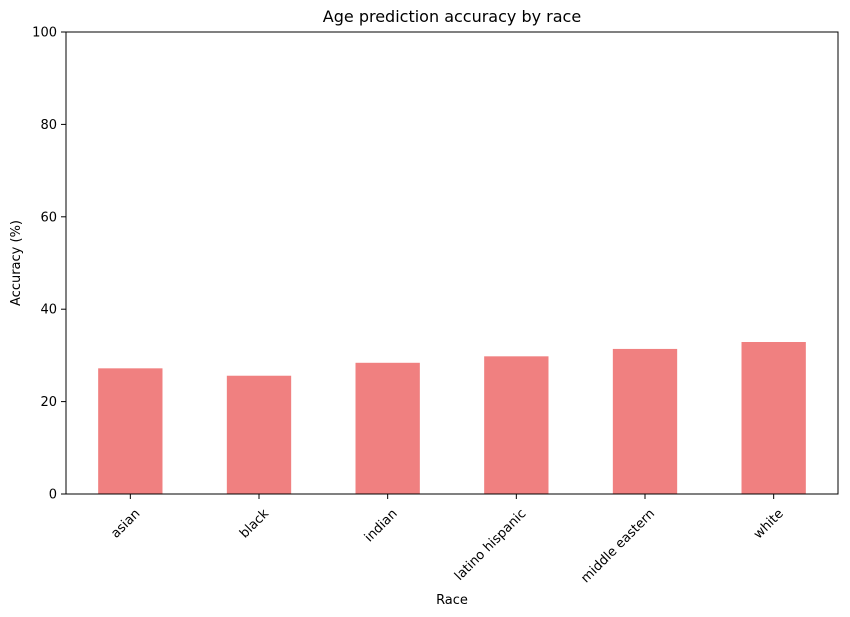  I want to click on x-tick-label: asian, so click(125, 523).